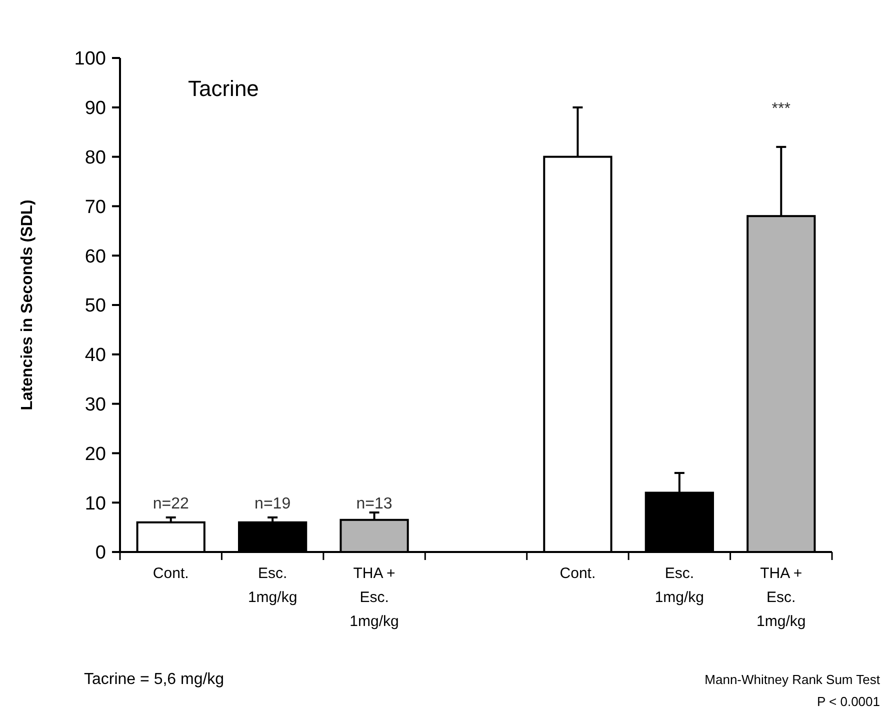 Image resolution: width=896 pixels, height=720 pixels. Describe the element at coordinates (95, 109) in the screenshot. I see `y-tick-label: 90` at that location.